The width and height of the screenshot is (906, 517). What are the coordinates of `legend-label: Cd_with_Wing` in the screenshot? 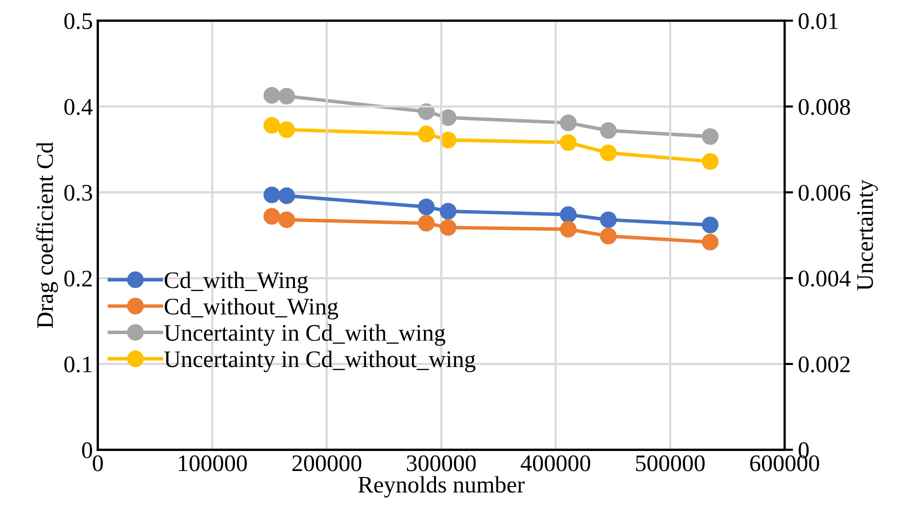 It's located at (236, 283).